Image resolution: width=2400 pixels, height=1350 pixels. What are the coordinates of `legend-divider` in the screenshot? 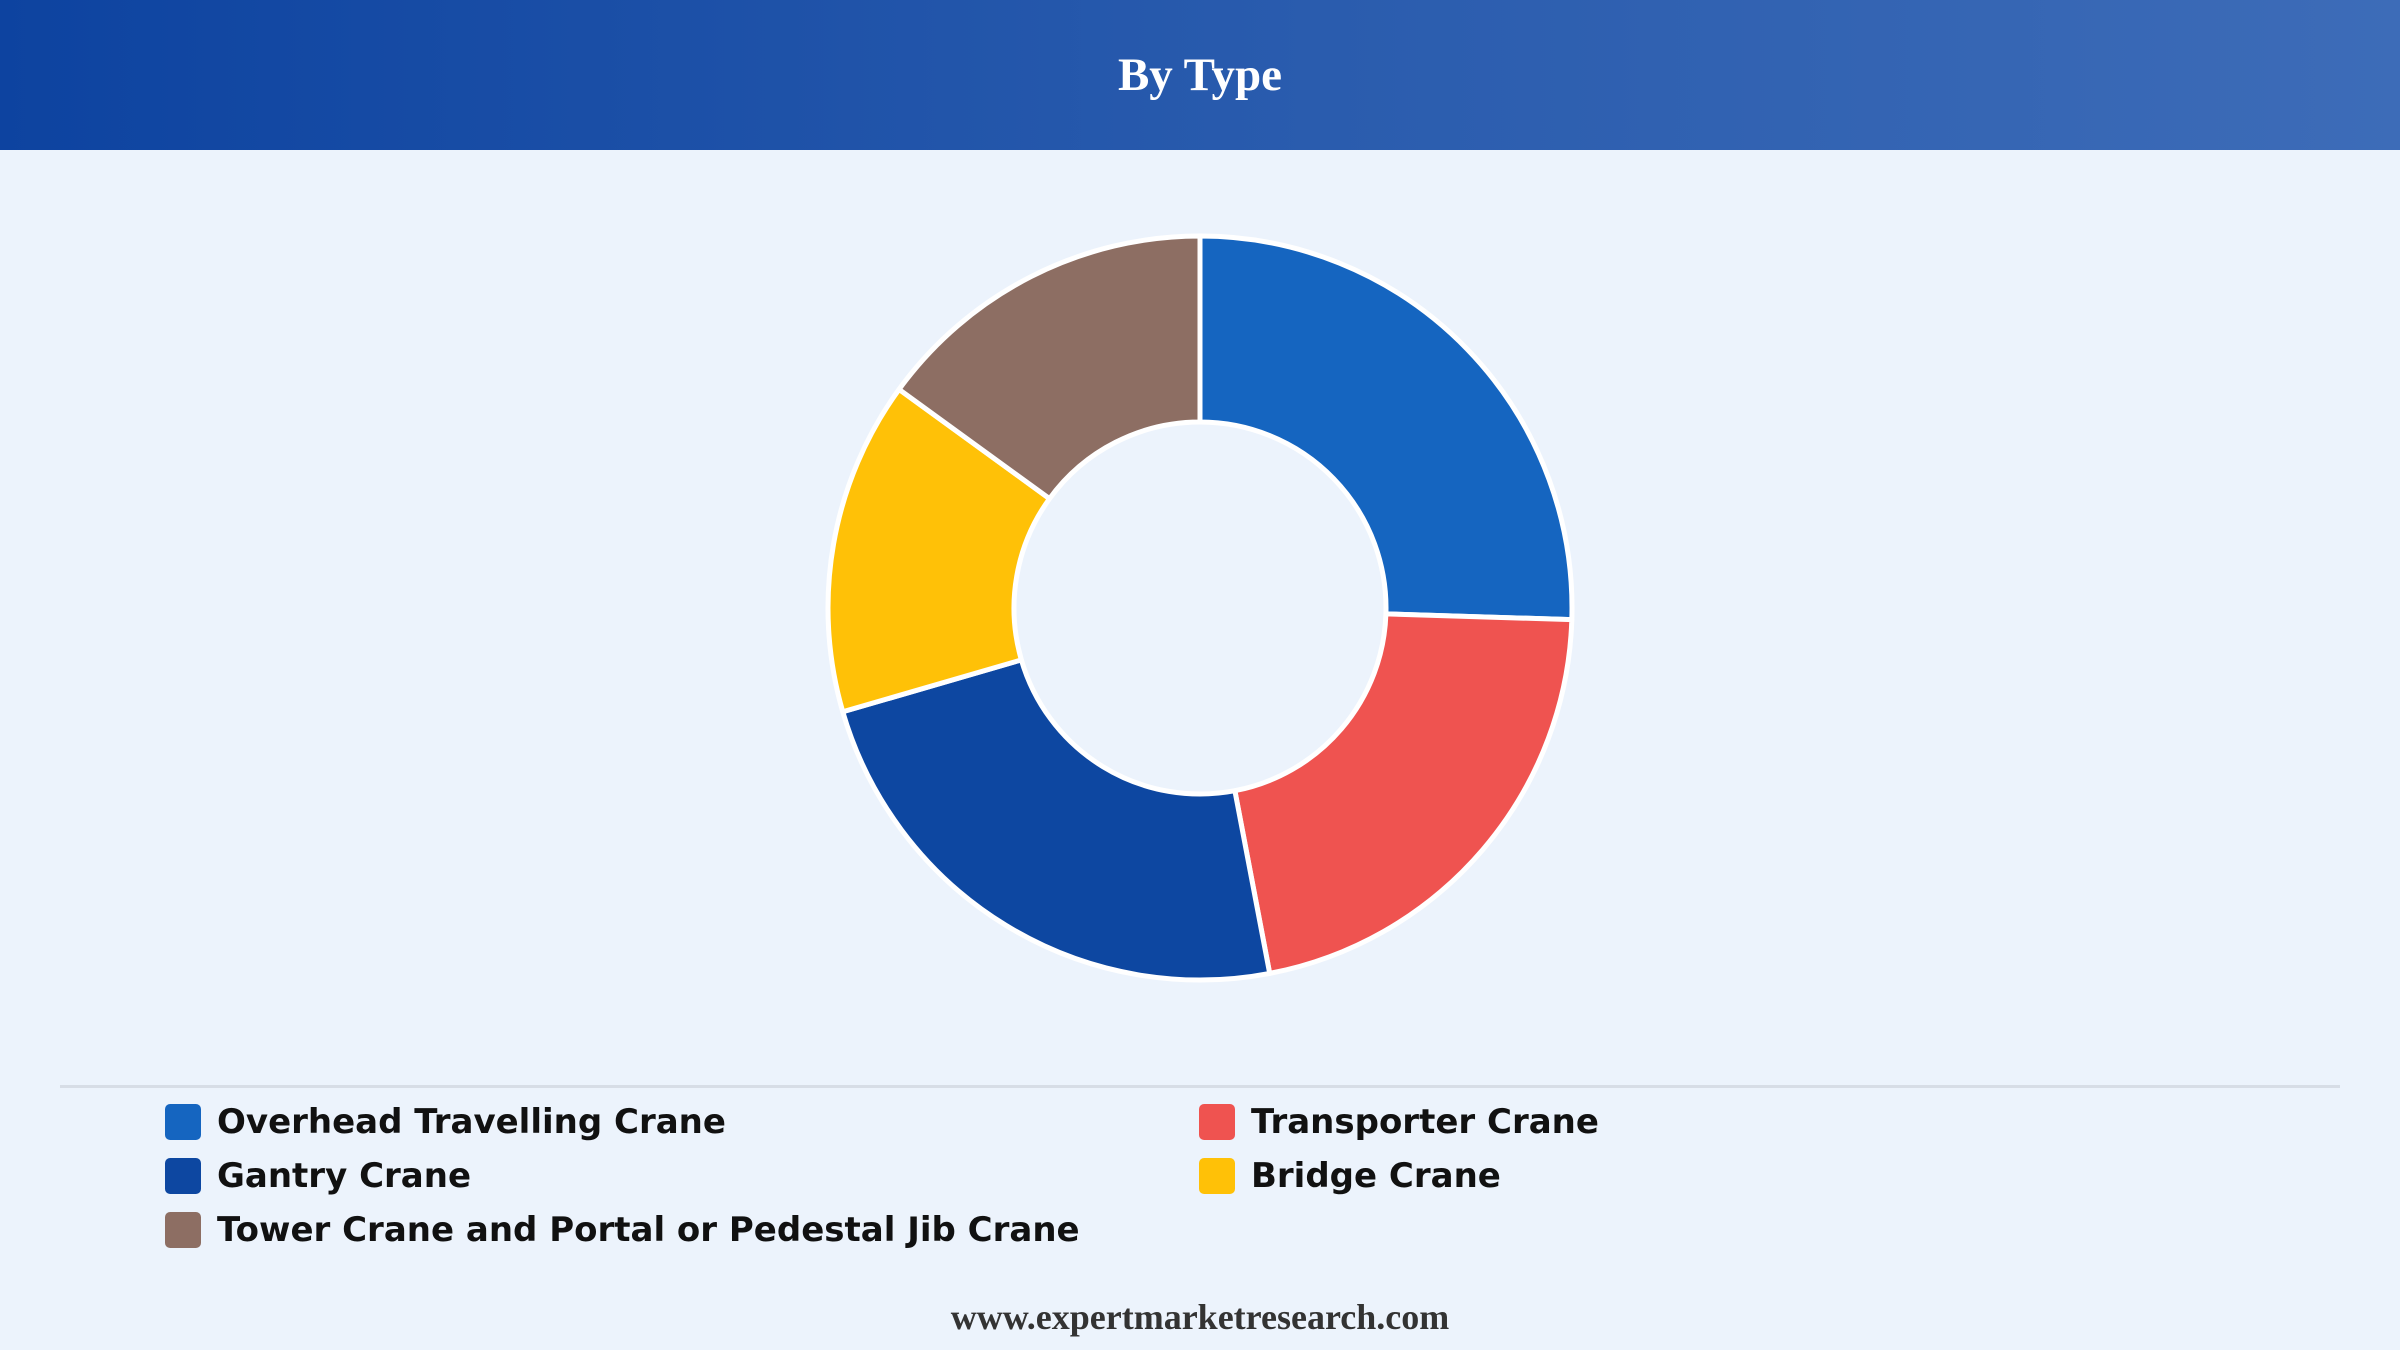 It's located at (1200, 1086).